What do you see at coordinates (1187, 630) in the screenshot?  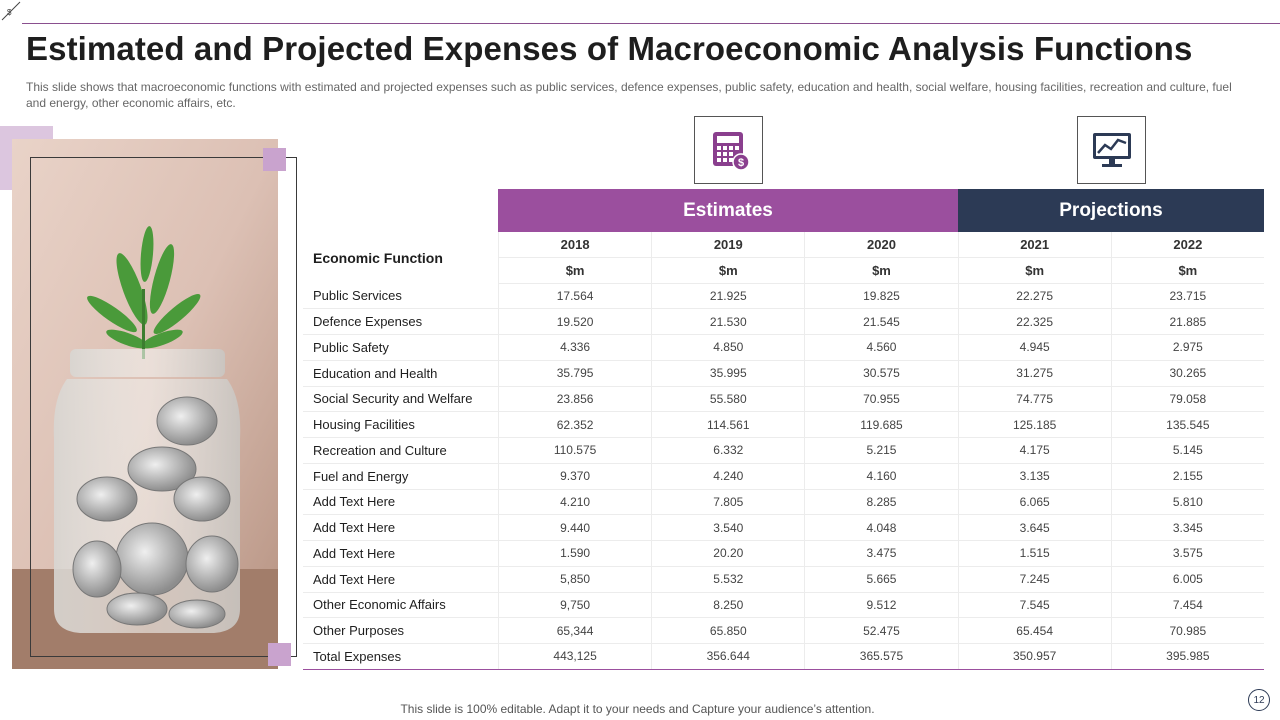 I see `expense-value: 70.985` at bounding box center [1187, 630].